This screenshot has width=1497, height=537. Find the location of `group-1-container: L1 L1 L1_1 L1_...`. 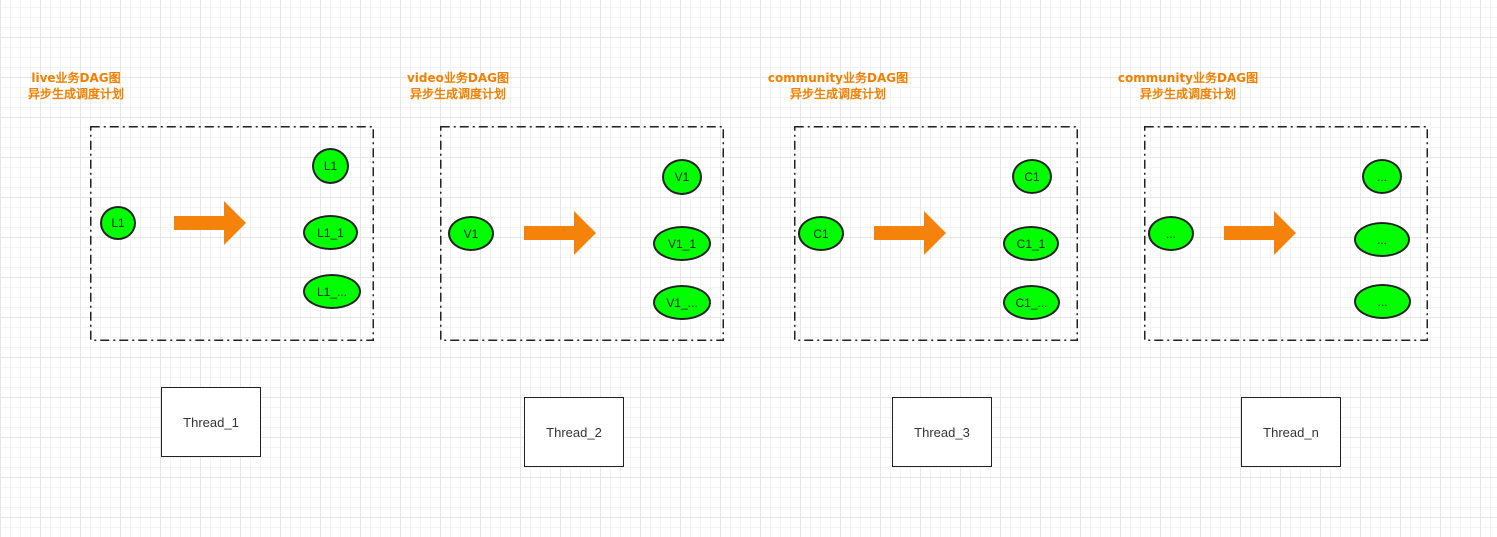

group-1-container: L1 L1 L1_1 L1_... is located at coordinates (232, 233).